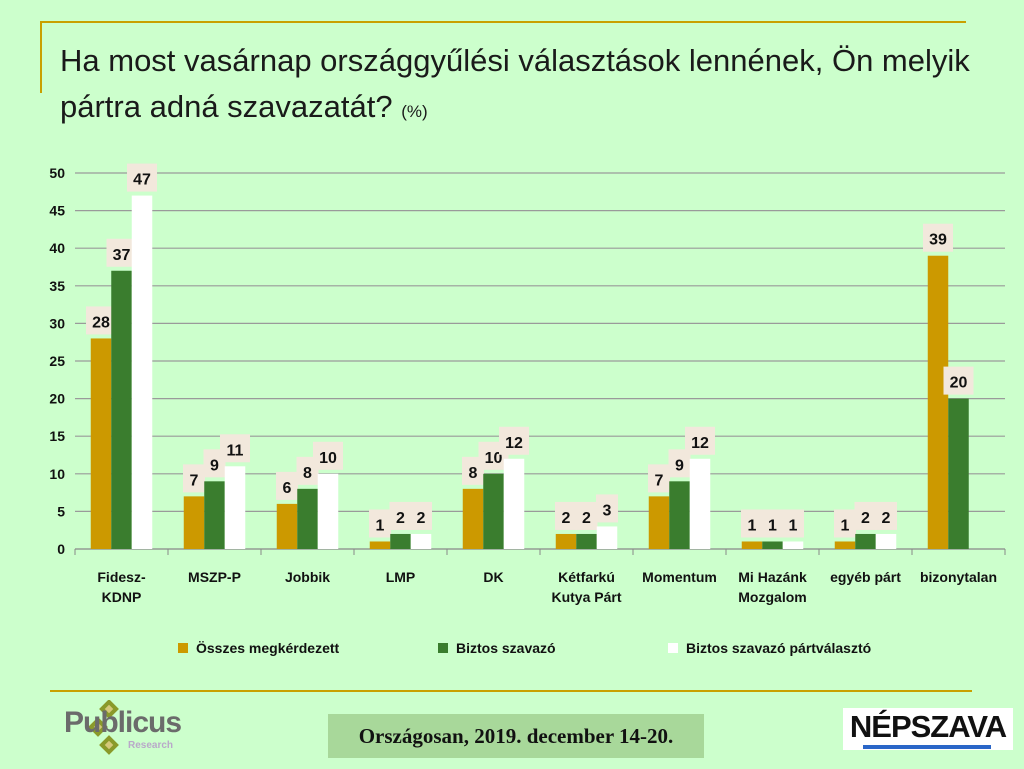  What do you see at coordinates (151, 745) in the screenshot?
I see `publicus-logo-sub: Research` at bounding box center [151, 745].